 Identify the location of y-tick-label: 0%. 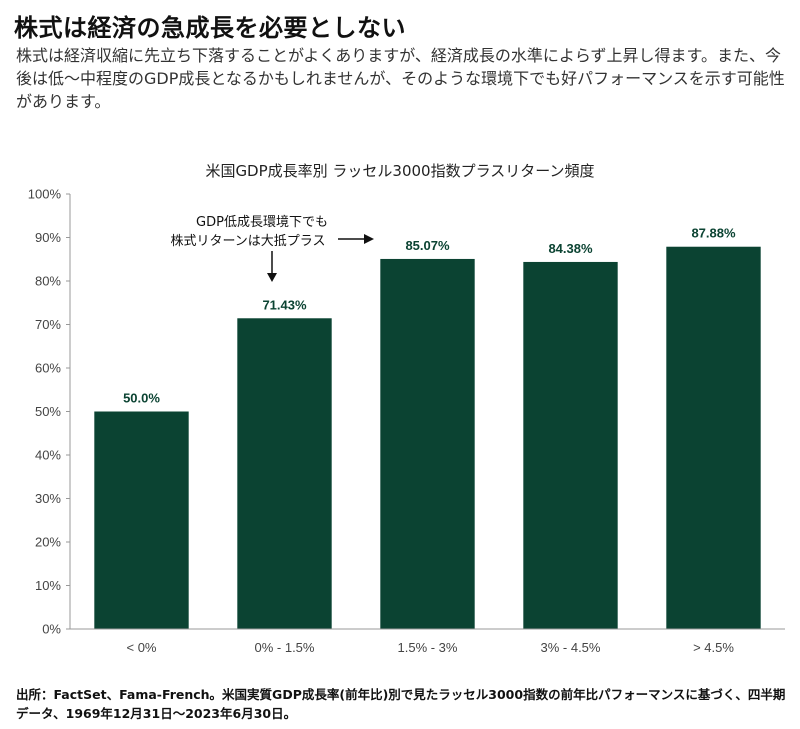
(51, 629).